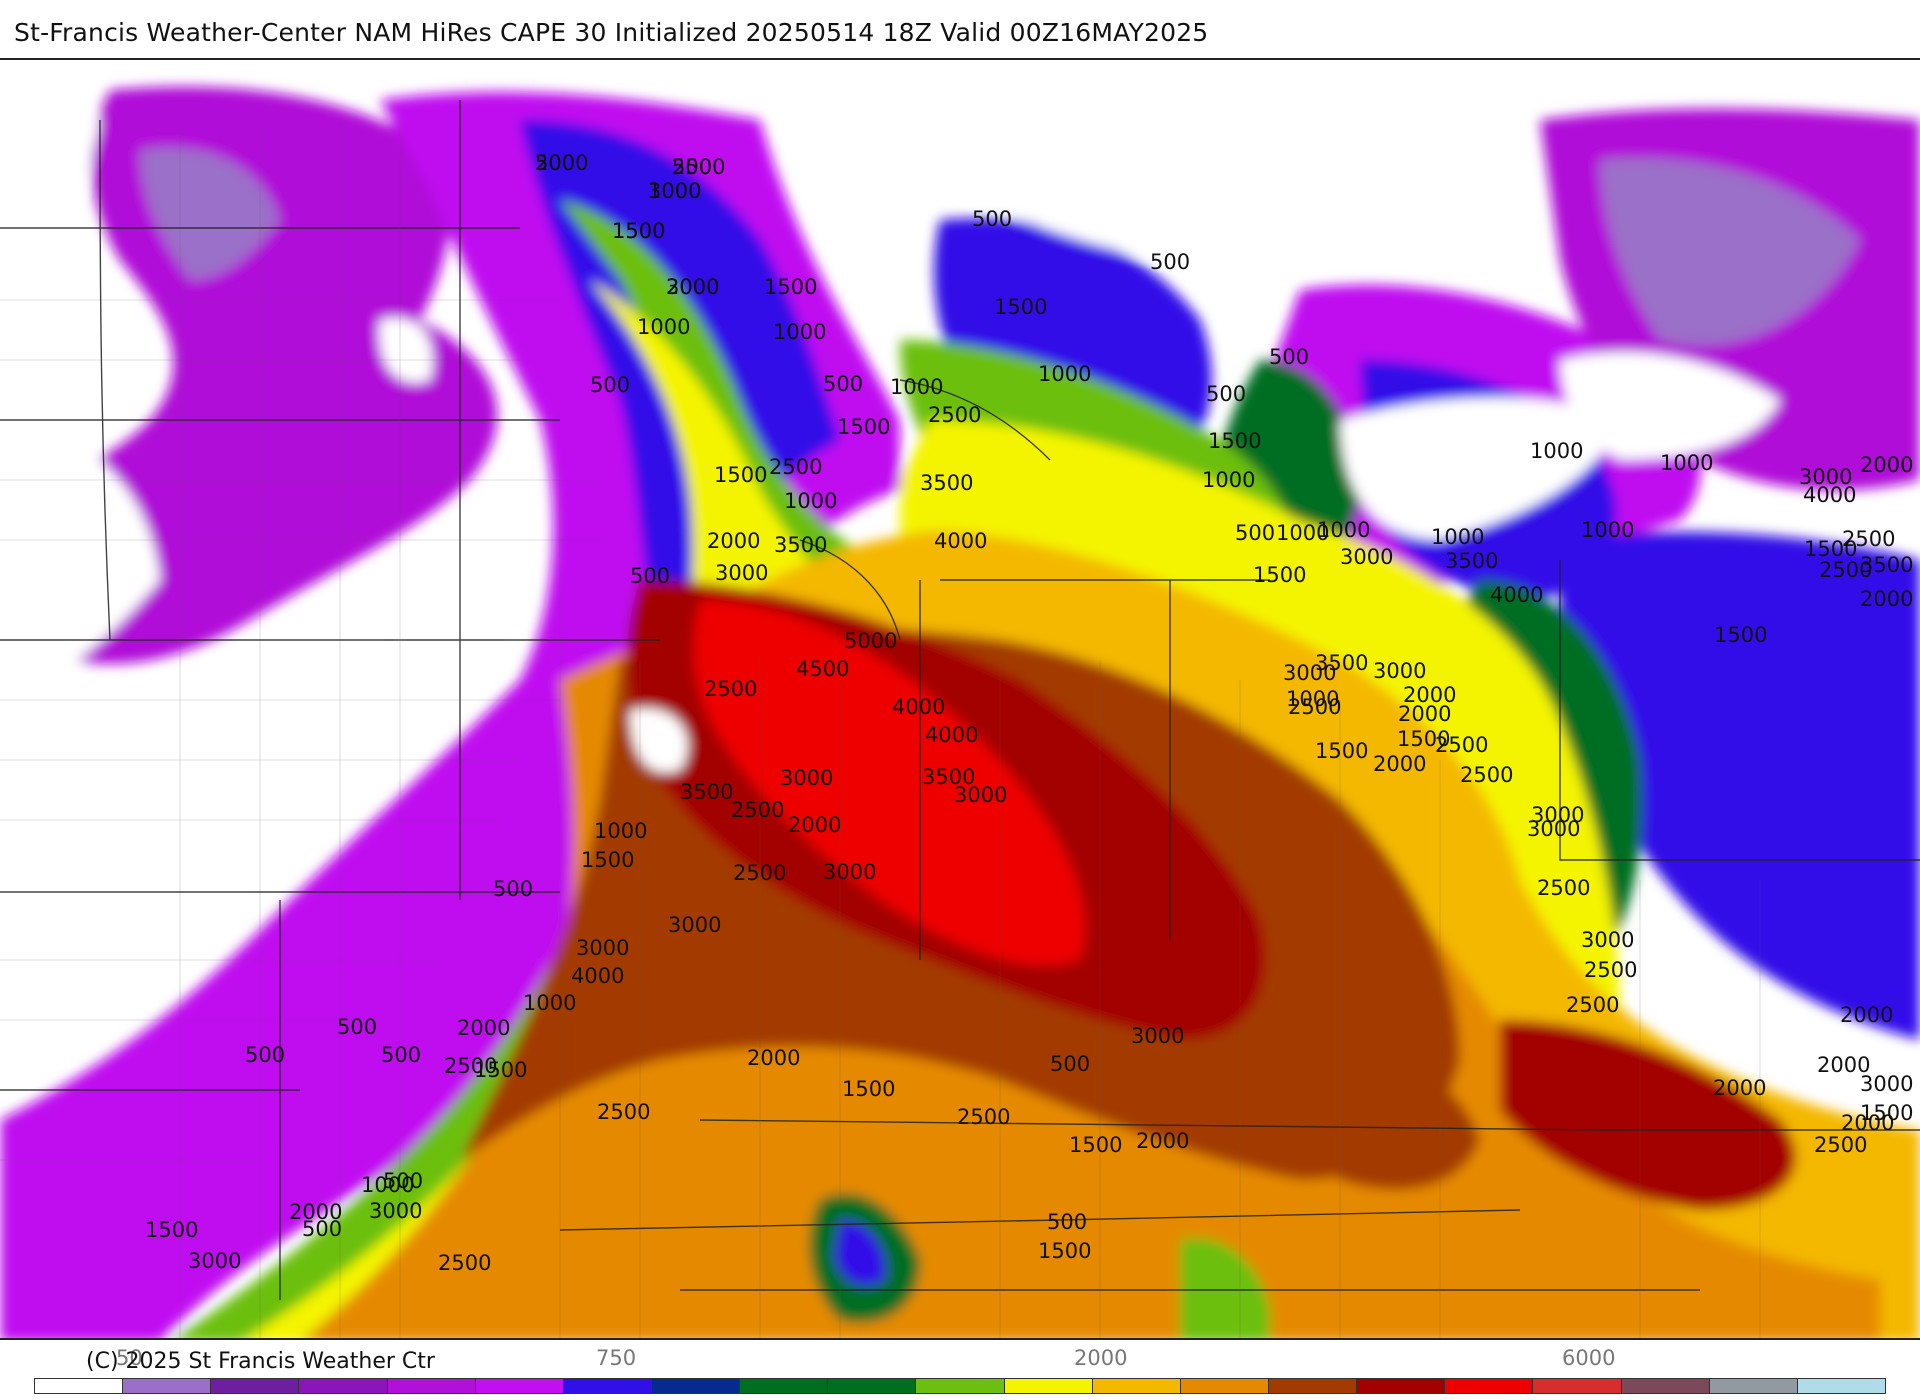 Image resolution: width=1920 pixels, height=1400 pixels. I want to click on contour-label: 4500, so click(822, 669).